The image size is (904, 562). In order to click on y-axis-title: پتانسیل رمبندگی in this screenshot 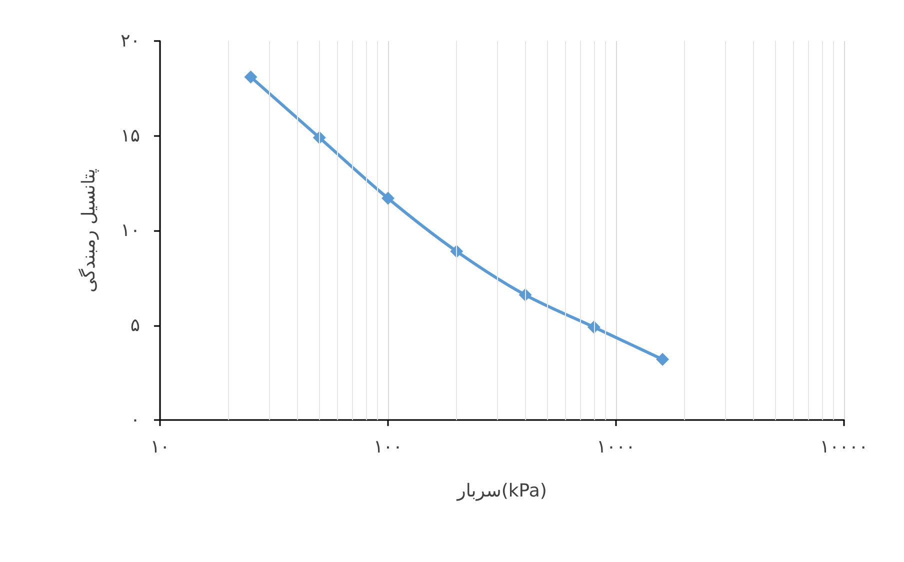, I will do `click(89, 230)`.